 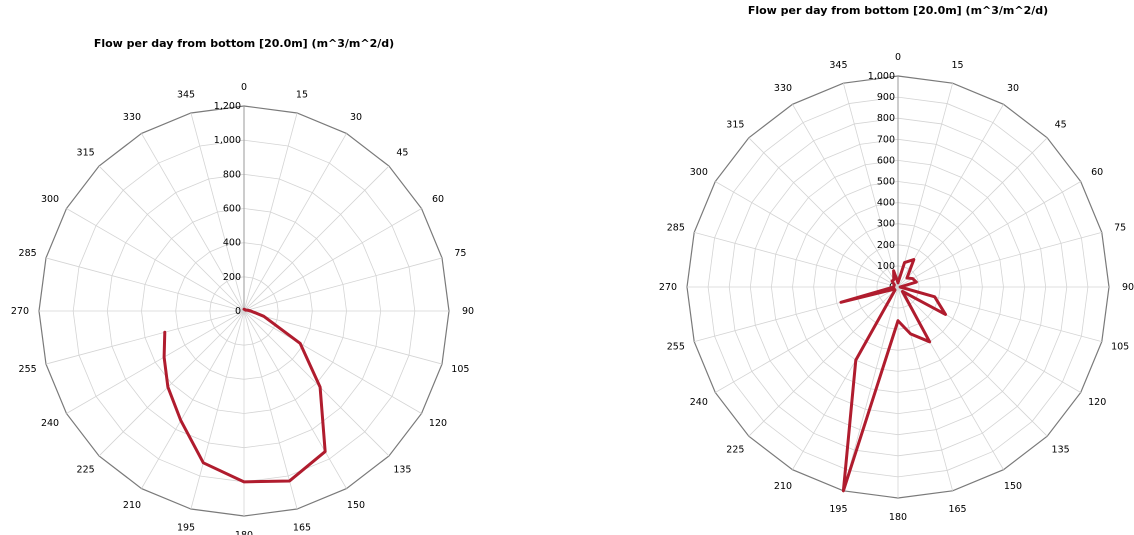 What do you see at coordinates (886, 266) in the screenshot?
I see `radial-tick-label: 100` at bounding box center [886, 266].